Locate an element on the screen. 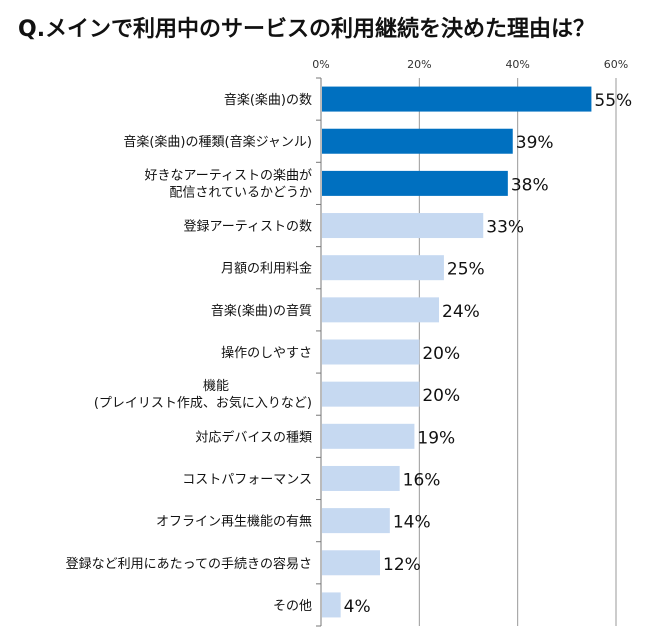  tick-label: 60% is located at coordinates (616, 64).